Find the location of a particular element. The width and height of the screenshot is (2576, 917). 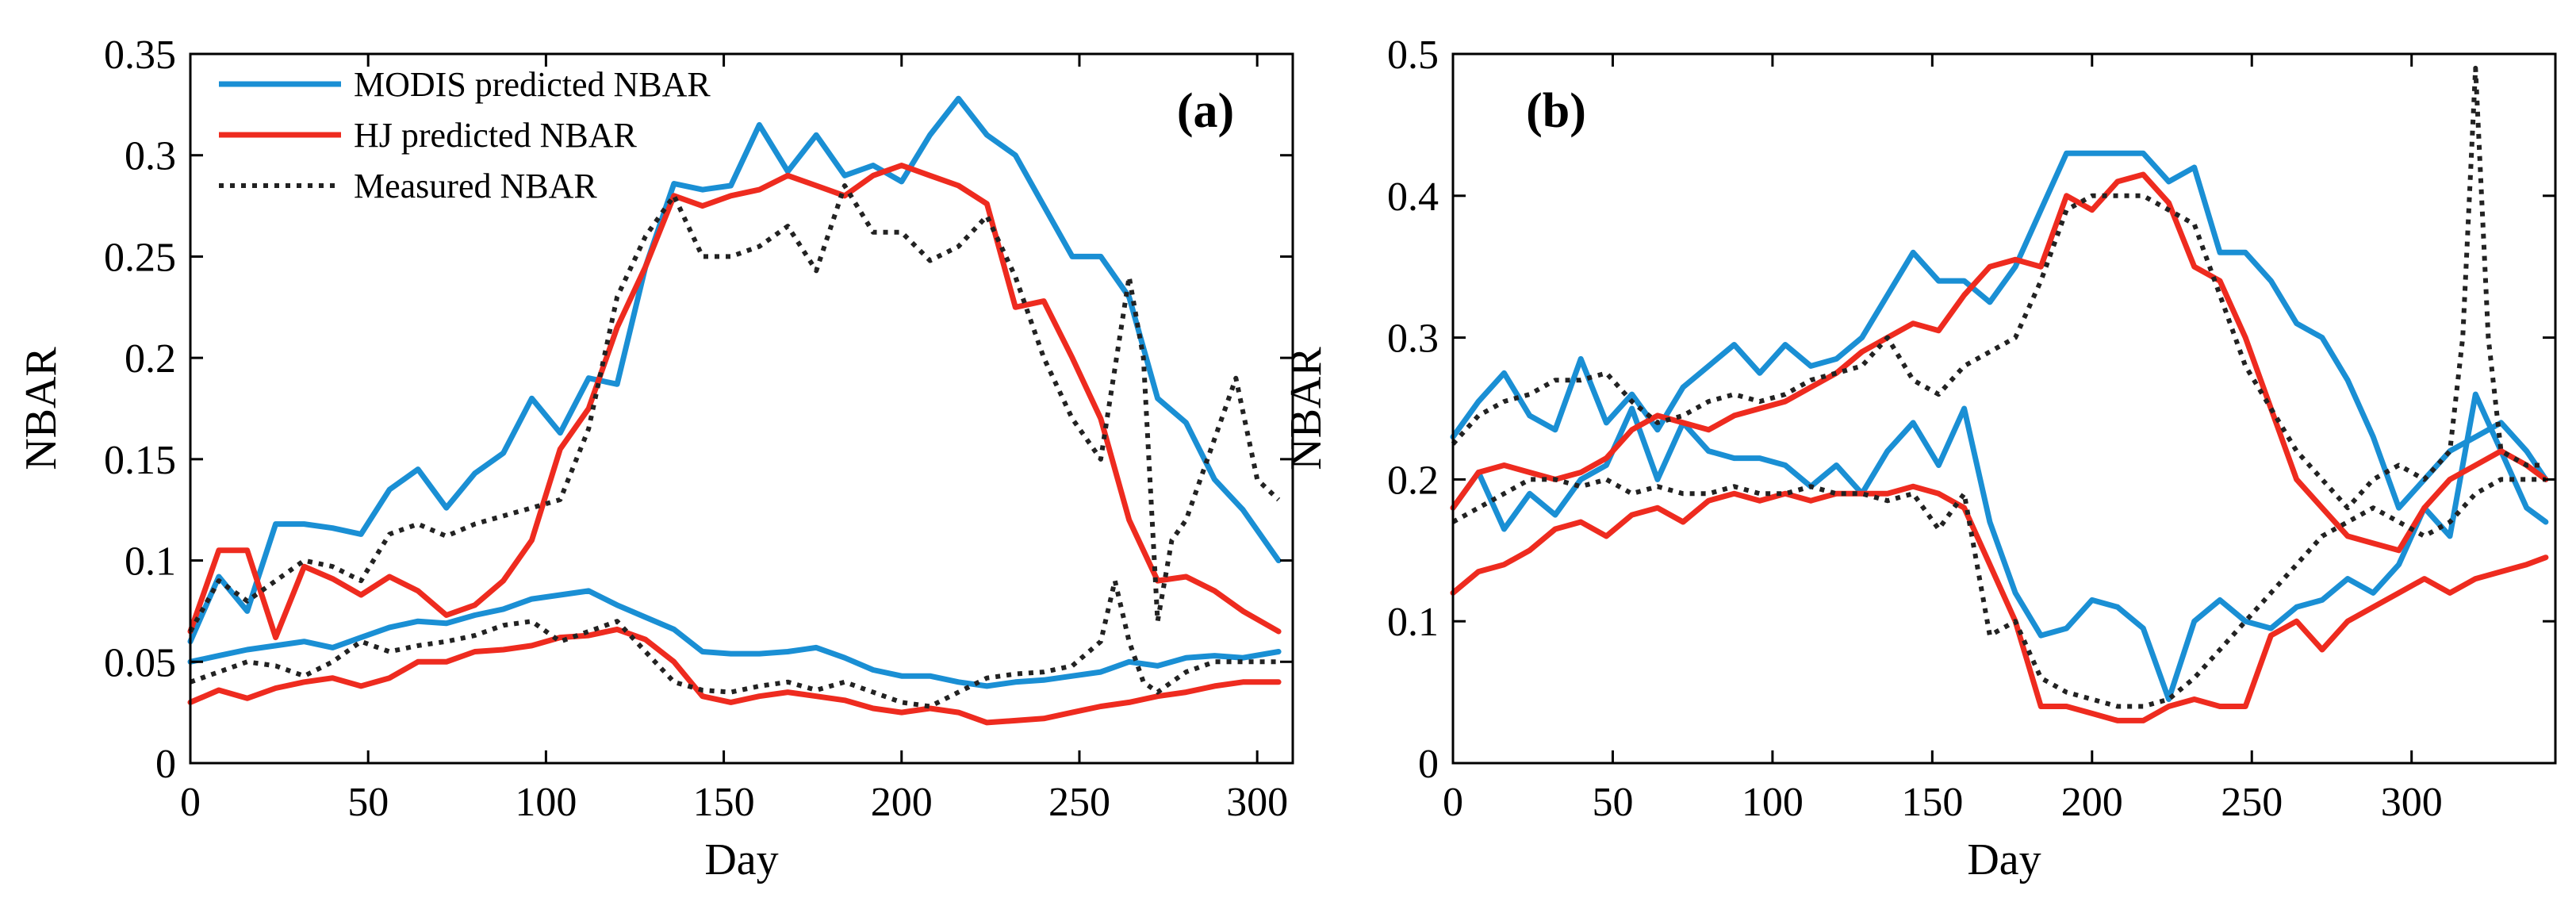

y-tick-label: 0.15 is located at coordinates (140, 460).